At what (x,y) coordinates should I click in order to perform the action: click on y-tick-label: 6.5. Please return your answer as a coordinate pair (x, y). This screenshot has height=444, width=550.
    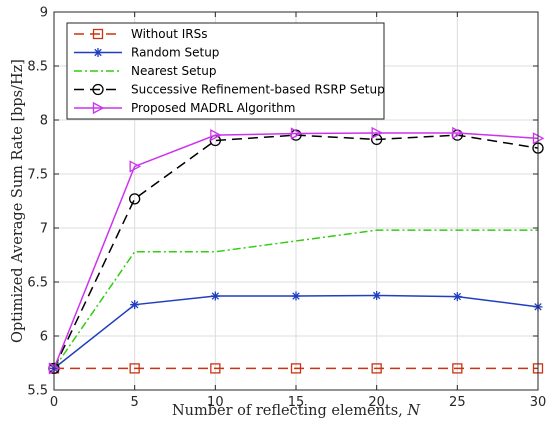
    Looking at the image, I should click on (37, 283).